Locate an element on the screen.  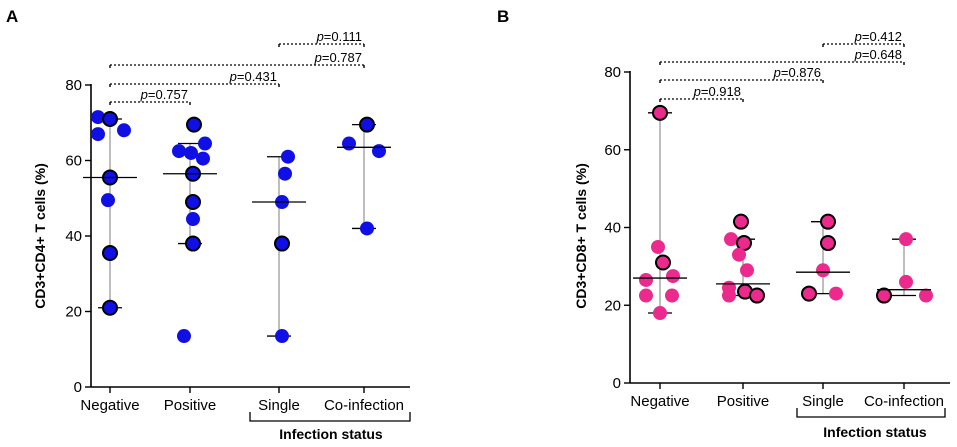
panel-b-category-label: Positive is located at coordinates (743, 401).